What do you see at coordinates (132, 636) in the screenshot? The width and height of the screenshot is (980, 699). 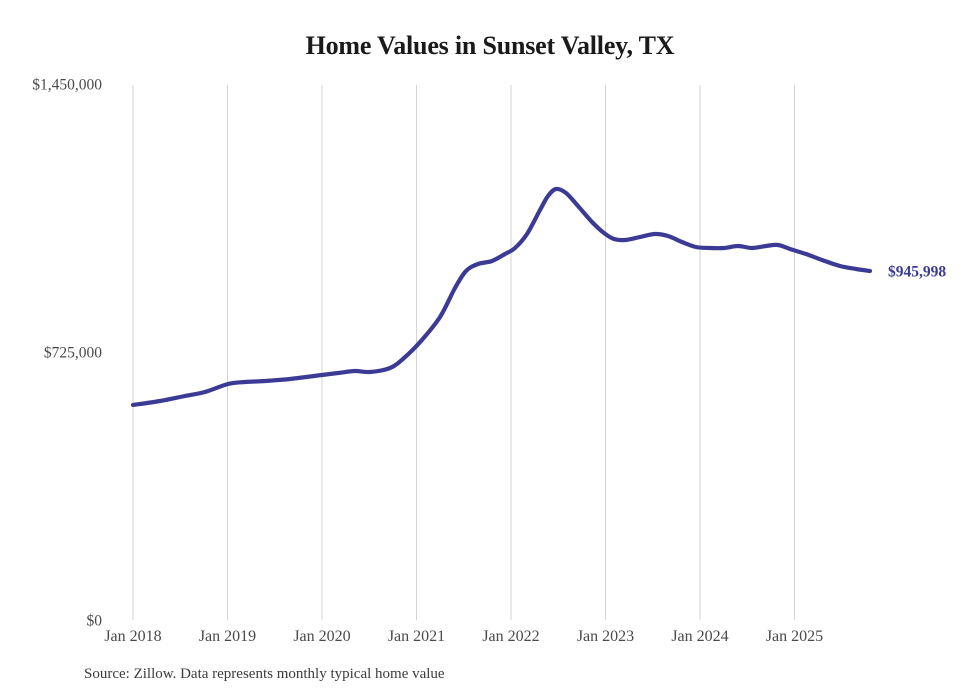 I see `x-axis-tick-label: Jan 2018` at bounding box center [132, 636].